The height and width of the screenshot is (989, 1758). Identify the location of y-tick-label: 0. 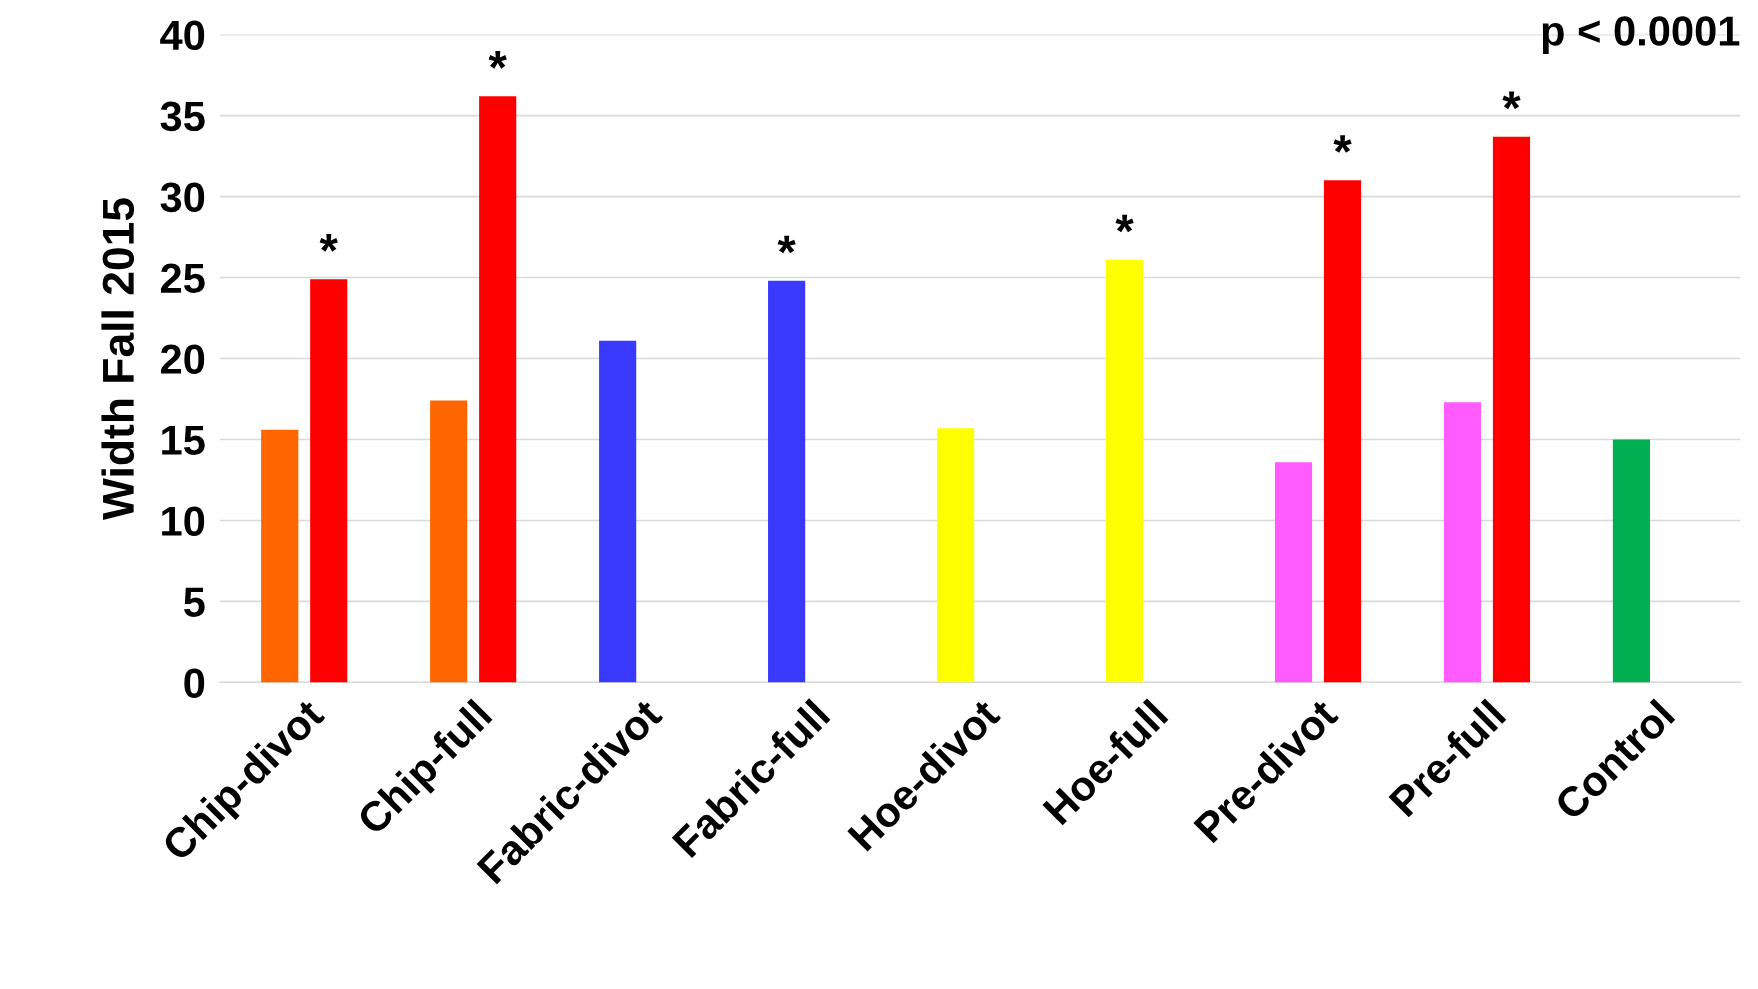
(194, 683).